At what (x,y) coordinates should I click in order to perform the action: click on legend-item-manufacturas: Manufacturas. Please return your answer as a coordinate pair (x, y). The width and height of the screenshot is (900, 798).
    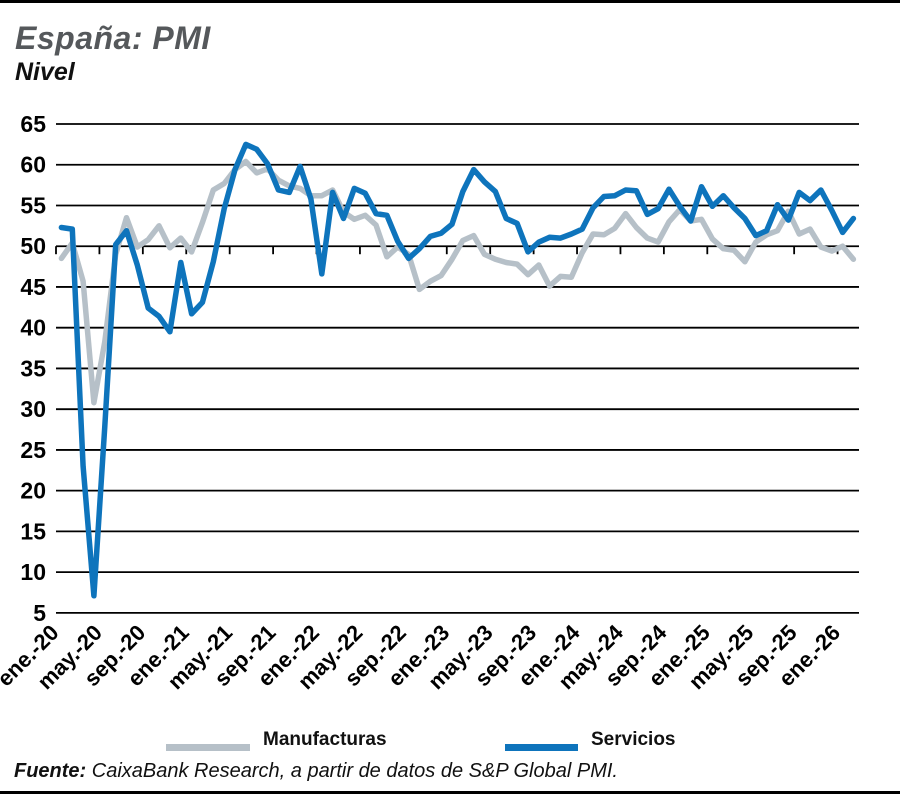
    Looking at the image, I should click on (276, 743).